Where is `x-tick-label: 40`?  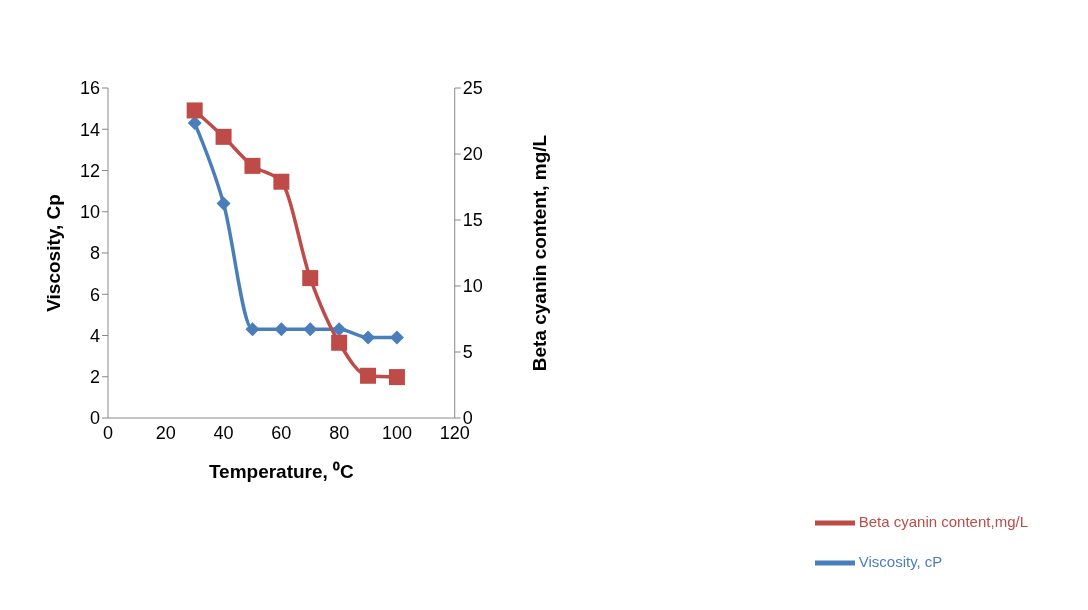
x-tick-label: 40 is located at coordinates (223, 432).